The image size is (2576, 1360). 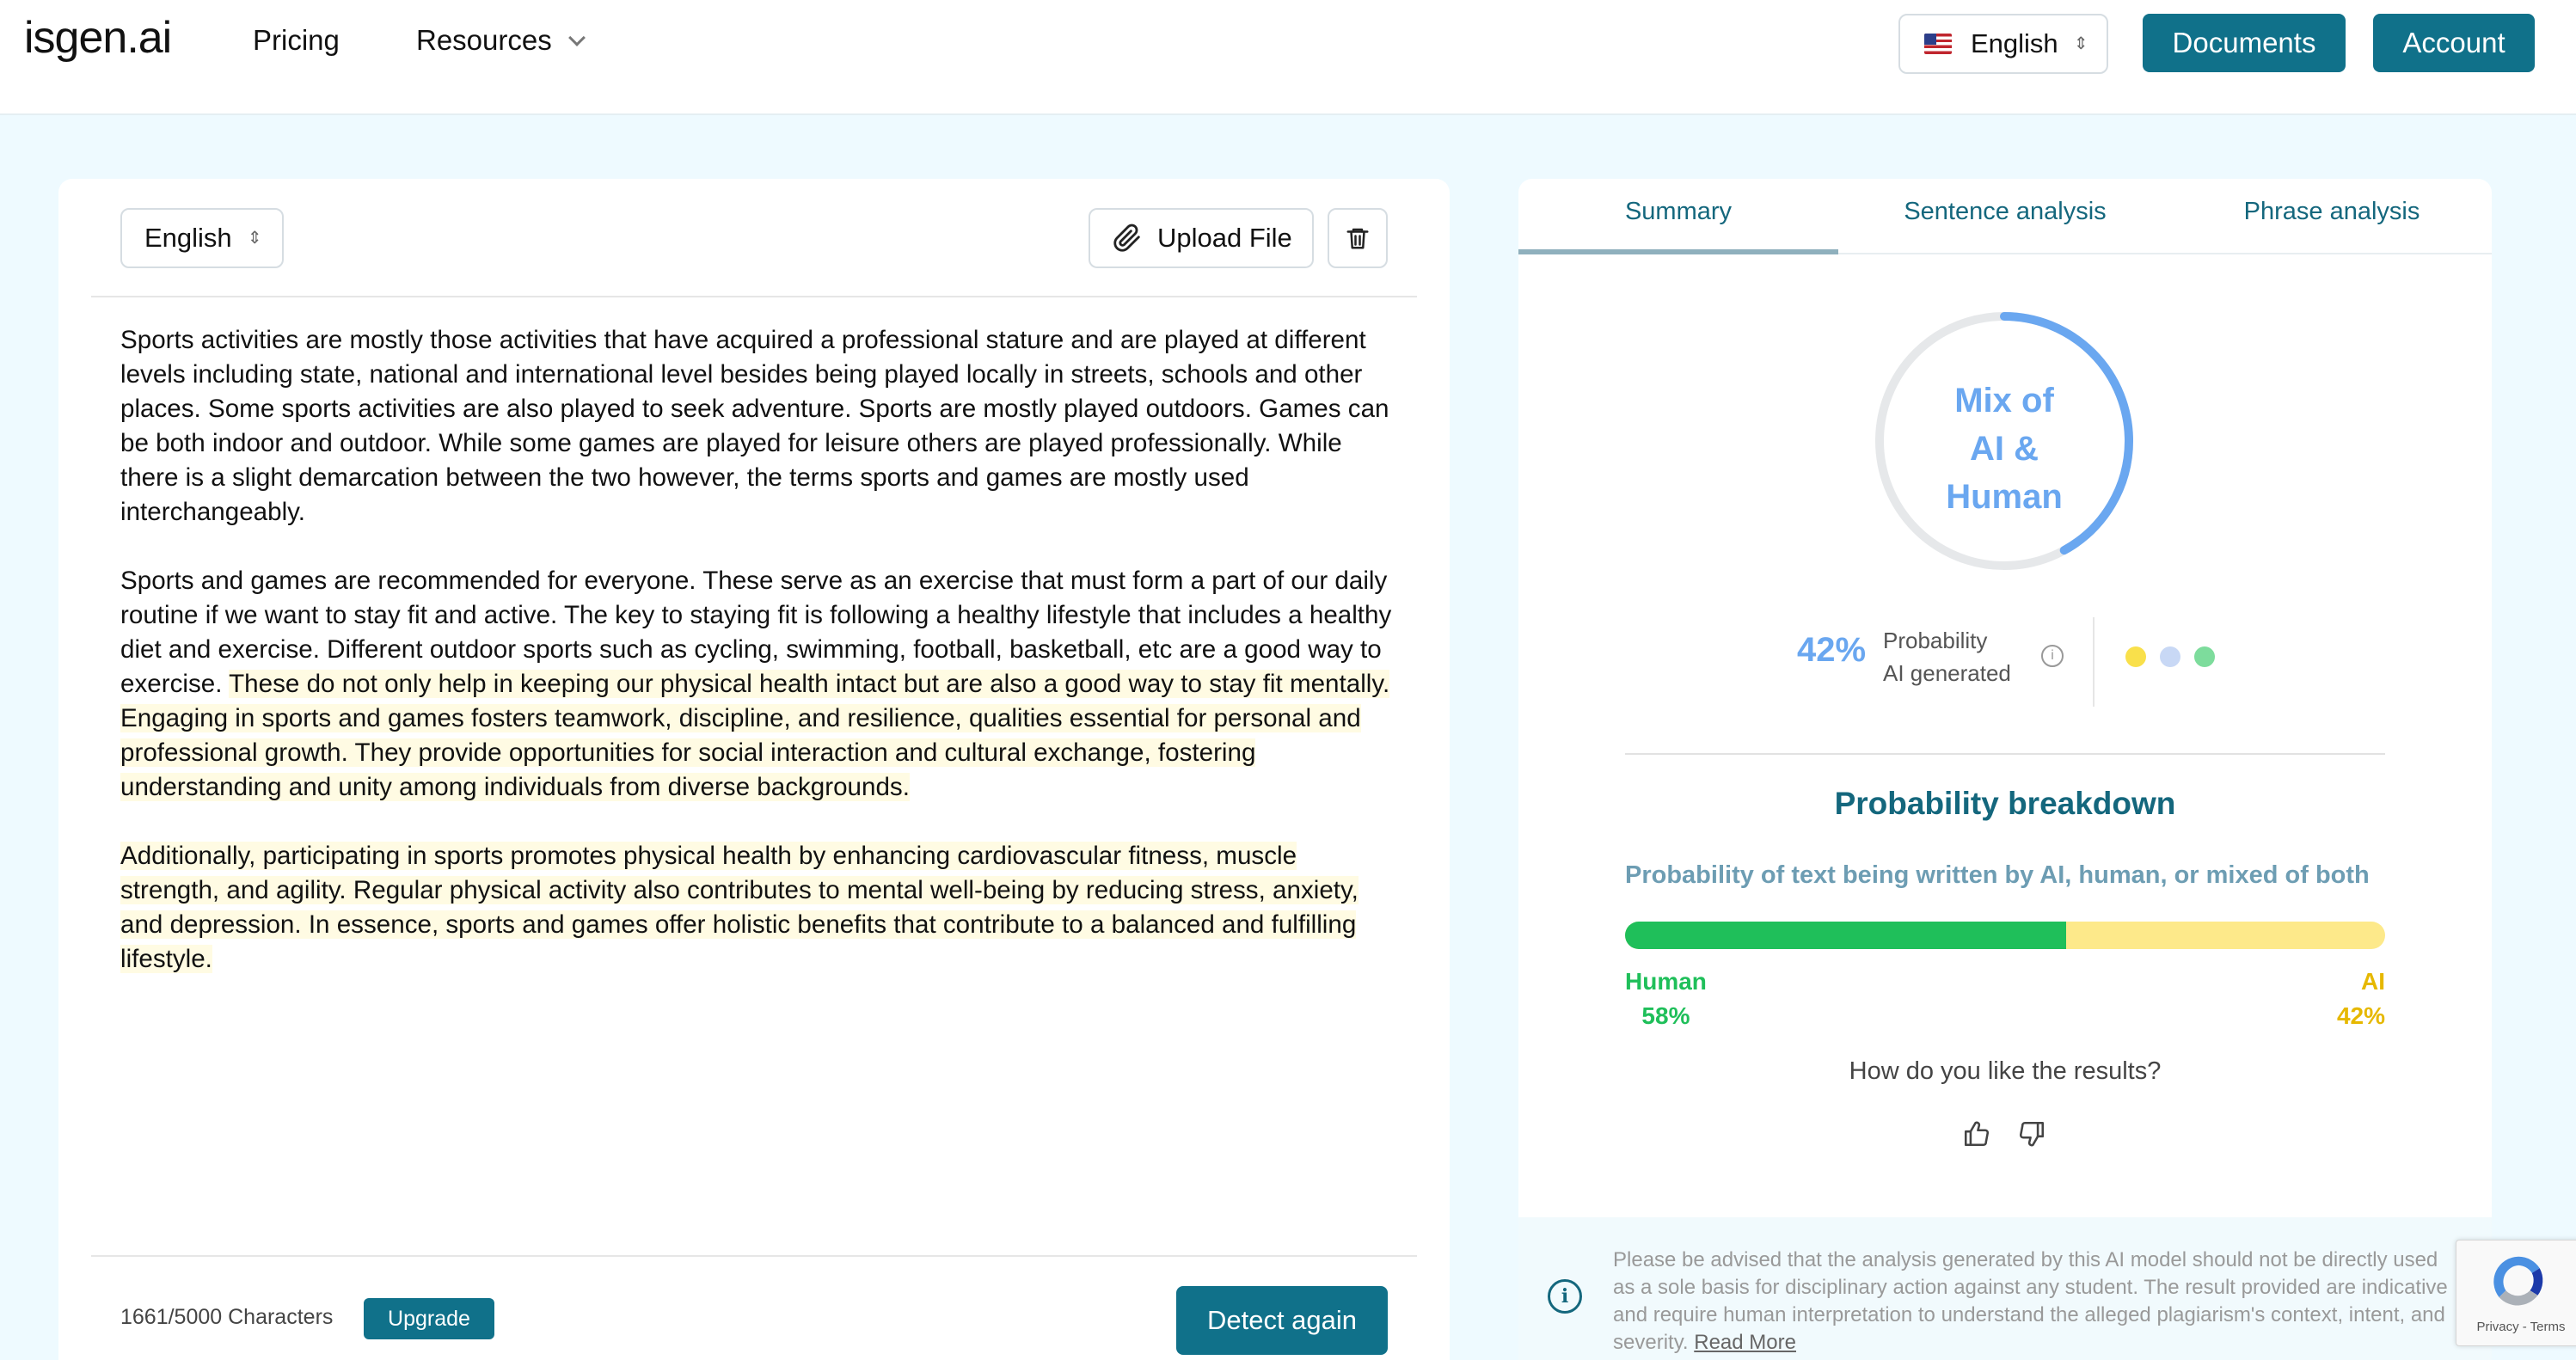 I want to click on ai-probability: AI 42%, so click(x=2357, y=999).